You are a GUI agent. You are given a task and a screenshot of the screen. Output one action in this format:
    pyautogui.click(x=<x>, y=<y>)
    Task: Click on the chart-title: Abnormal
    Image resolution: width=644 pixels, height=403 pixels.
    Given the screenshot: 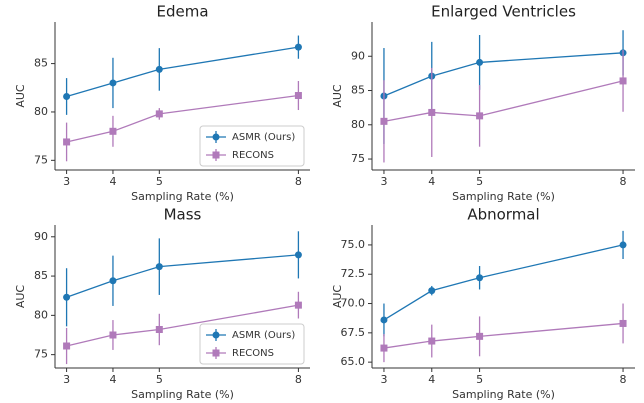 What is the action you would take?
    pyautogui.click(x=503, y=215)
    